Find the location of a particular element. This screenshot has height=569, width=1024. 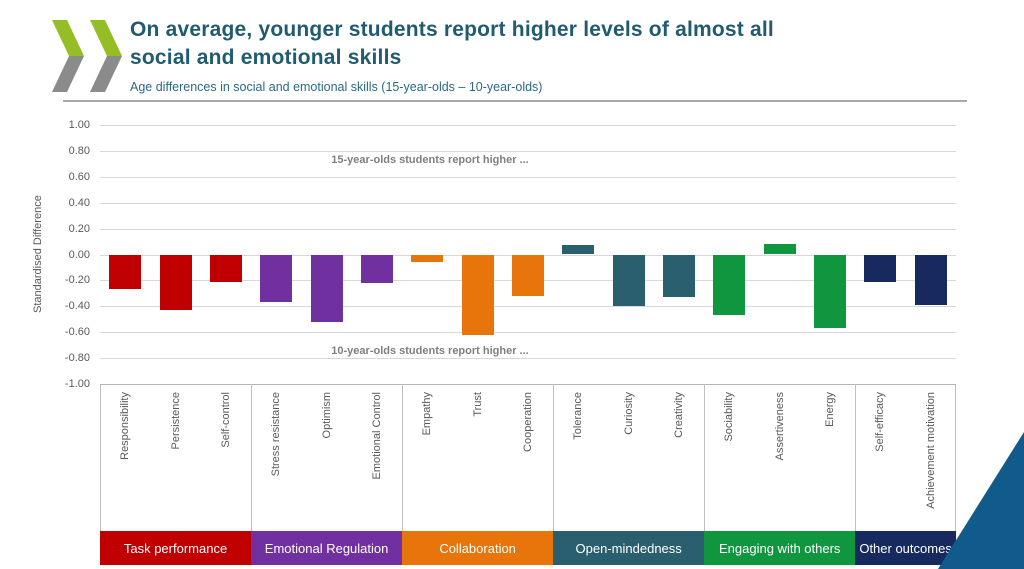

y-tick-label: 0.40 is located at coordinates (79, 202).